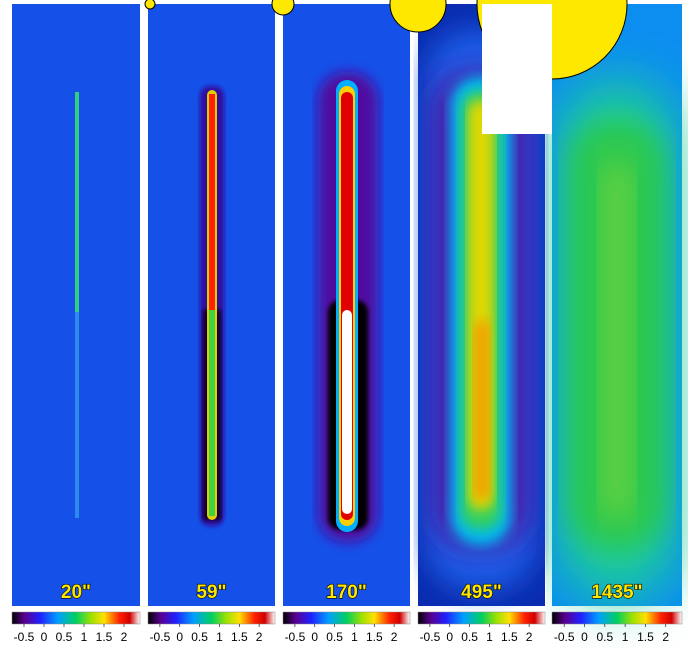 This screenshot has height=648, width=696. I want to click on panel-label: 170", so click(346, 592).